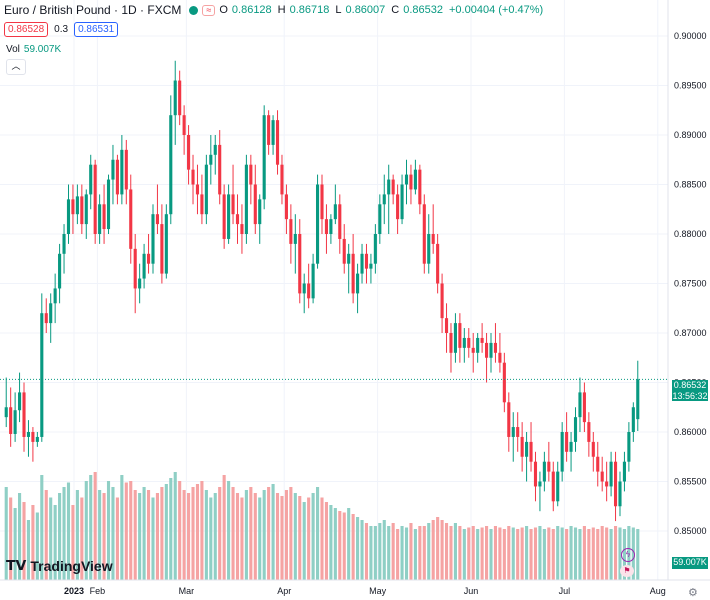  I want to click on chevron-up-icon: ︿, so click(16, 66).